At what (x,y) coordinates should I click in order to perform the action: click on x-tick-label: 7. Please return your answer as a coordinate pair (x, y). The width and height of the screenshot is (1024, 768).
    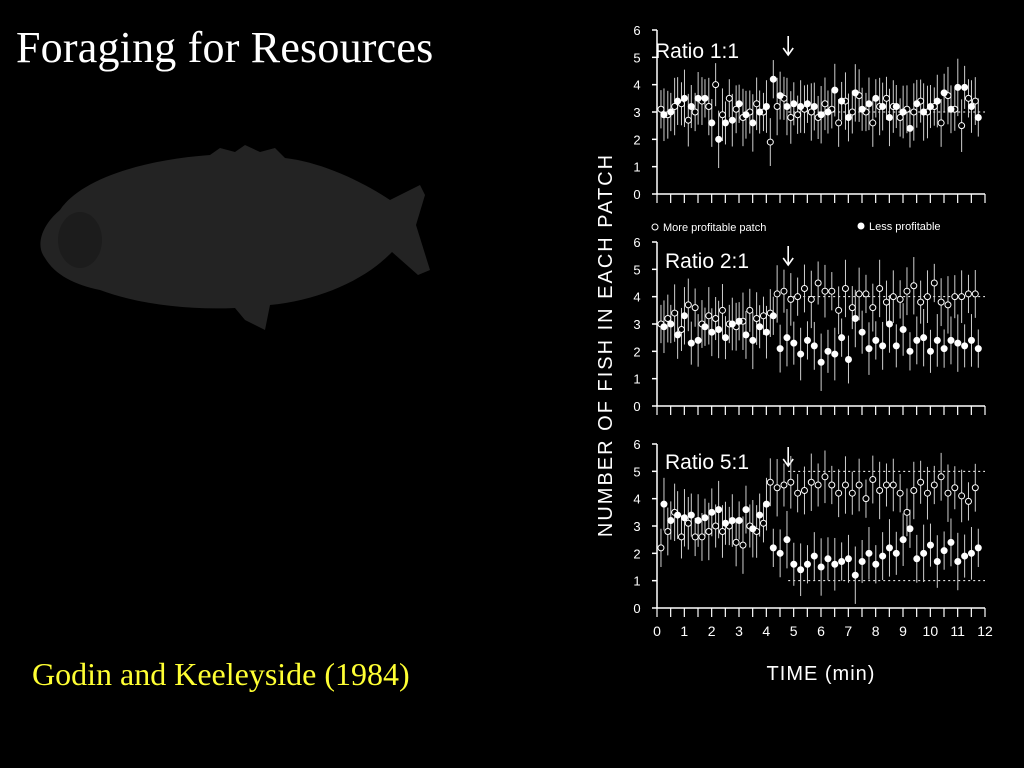
    Looking at the image, I should click on (848, 631).